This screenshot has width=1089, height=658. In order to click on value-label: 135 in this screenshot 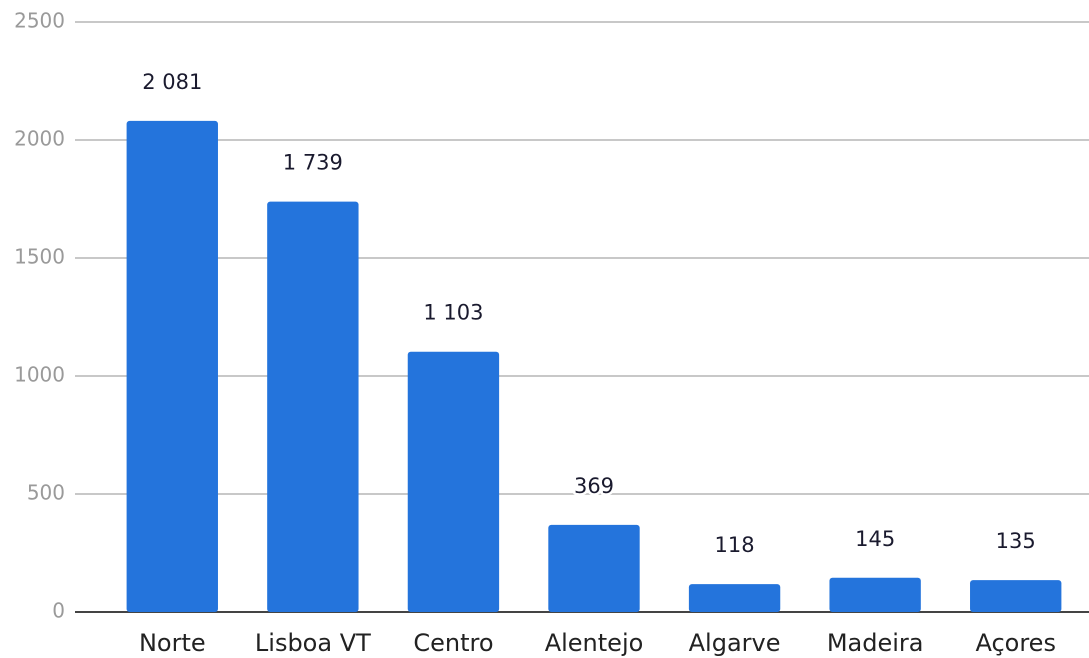, I will do `click(1016, 541)`.